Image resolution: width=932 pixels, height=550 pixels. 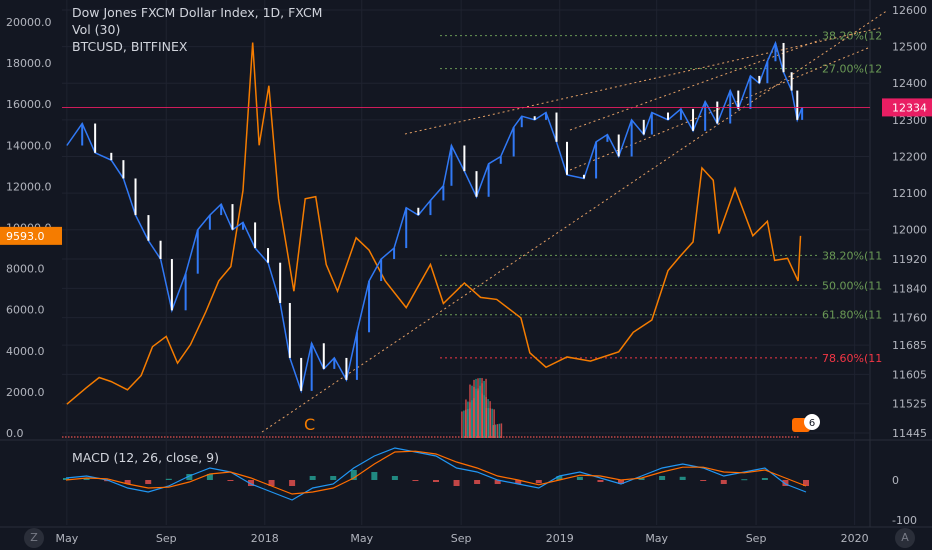 I want to click on auto-scale-button: A, so click(x=905, y=538).